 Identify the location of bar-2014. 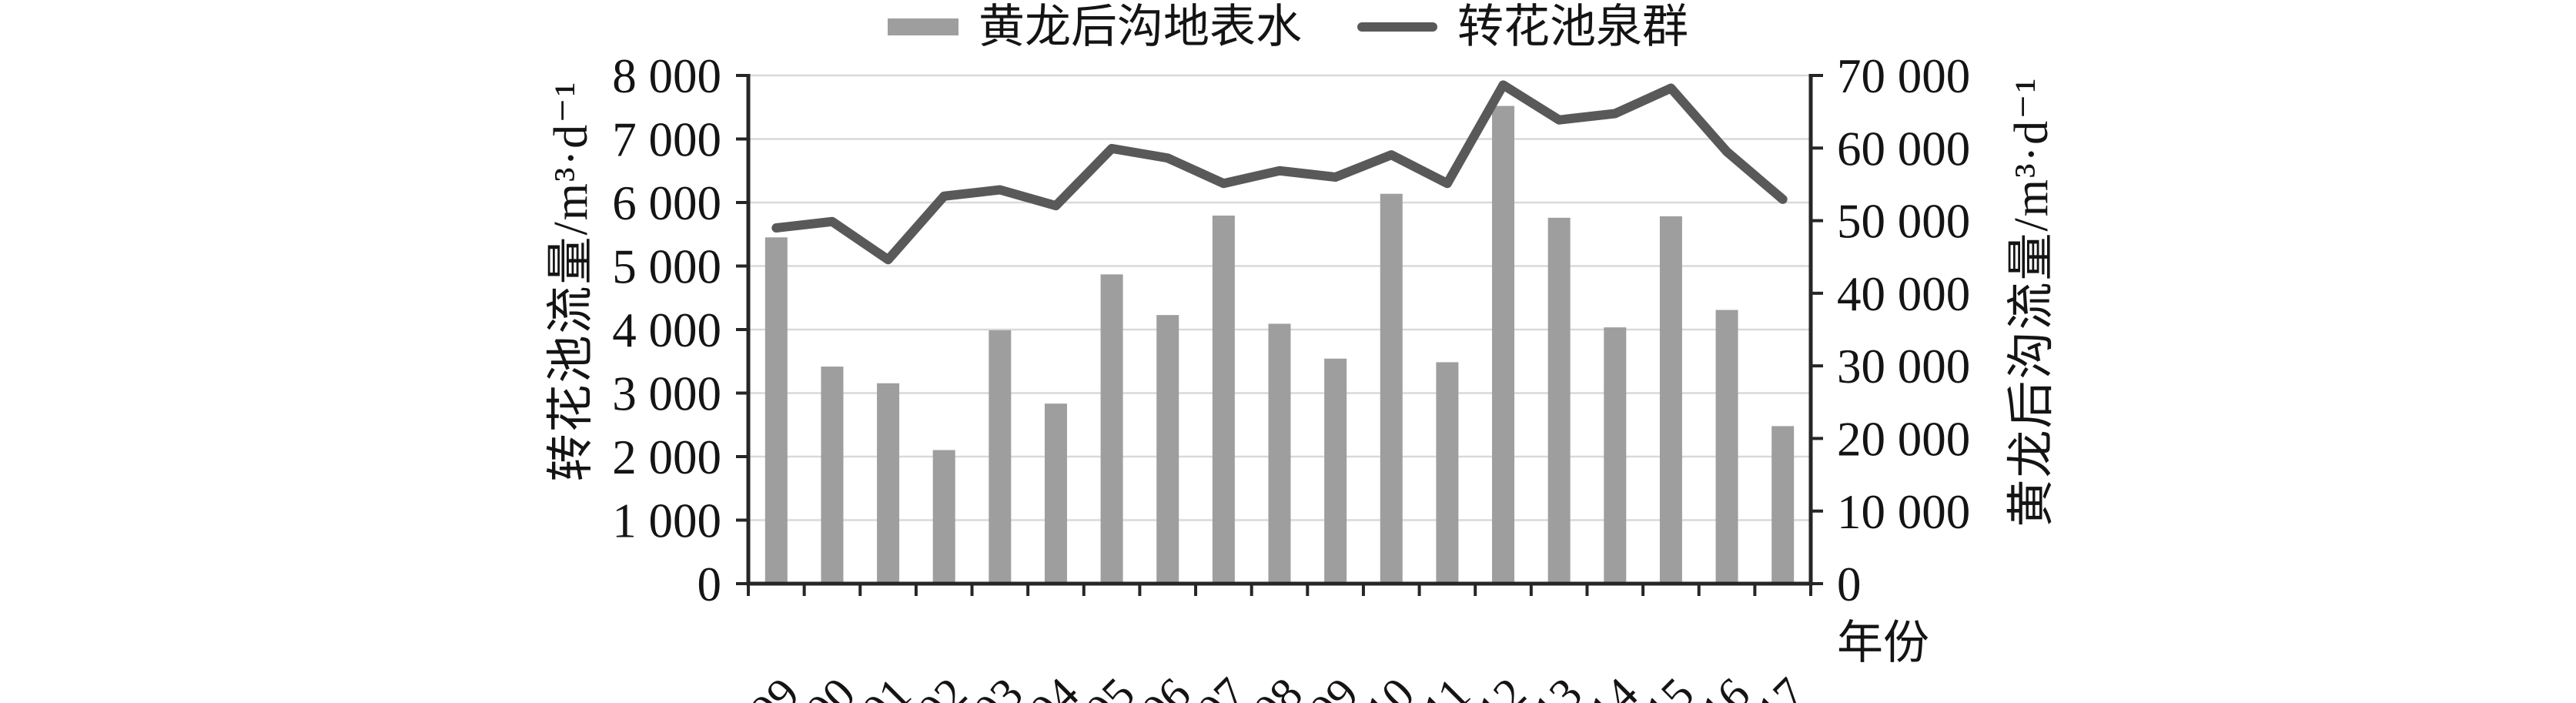
(1615, 456).